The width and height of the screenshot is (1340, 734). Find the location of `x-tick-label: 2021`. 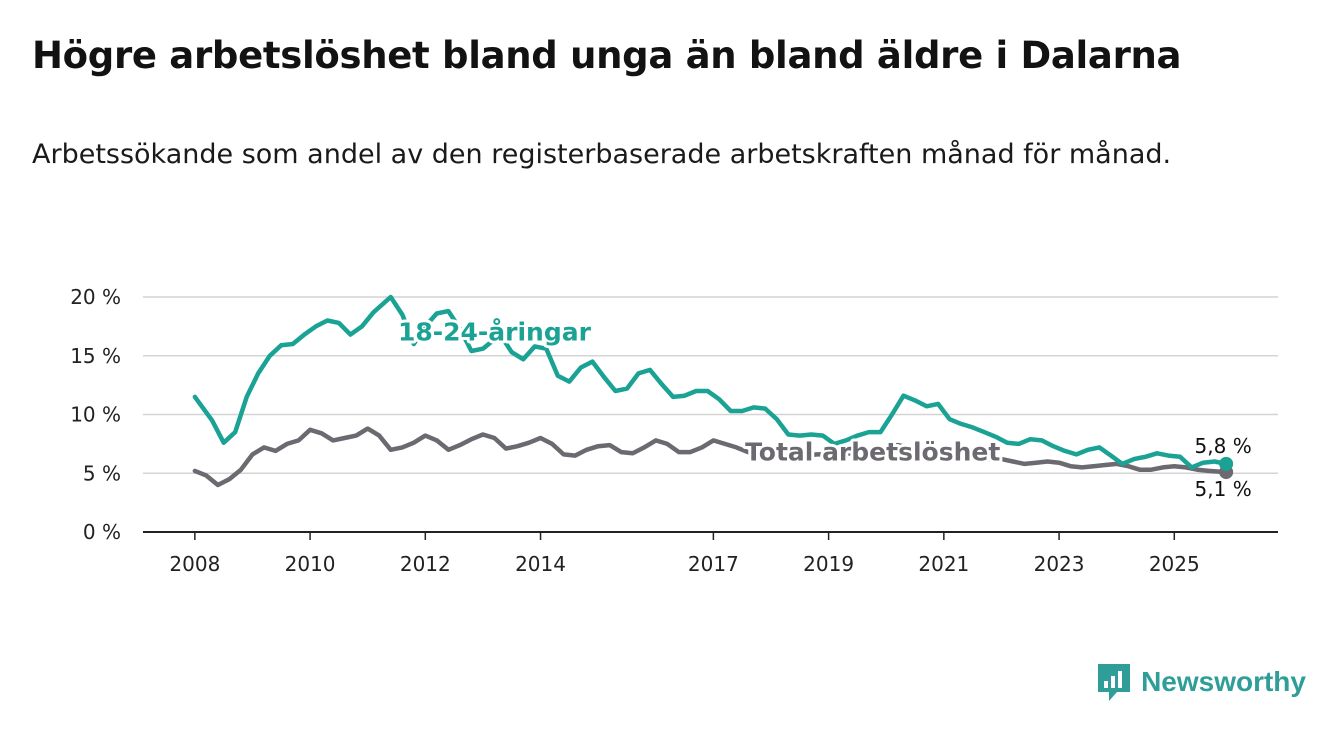

x-tick-label: 2021 is located at coordinates (943, 564).